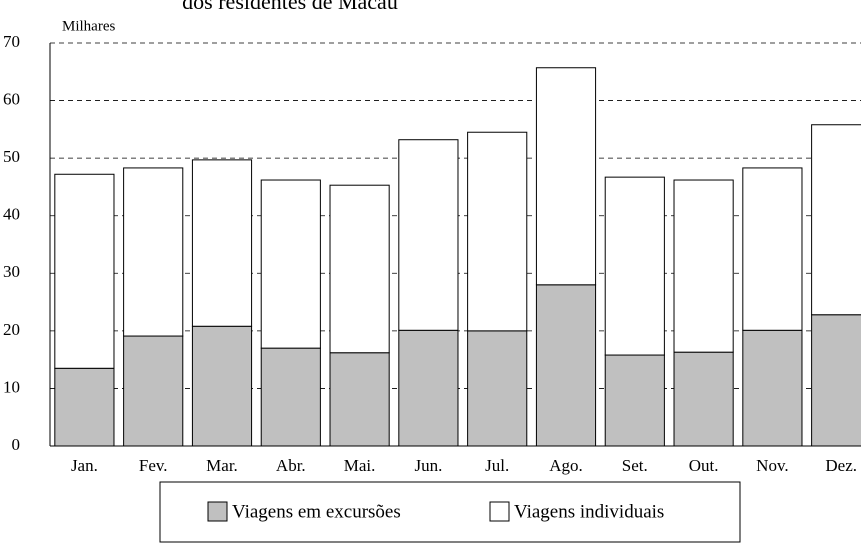 This screenshot has height=543, width=861. What do you see at coordinates (11, 271) in the screenshot?
I see `y-tick-label: 30` at bounding box center [11, 271].